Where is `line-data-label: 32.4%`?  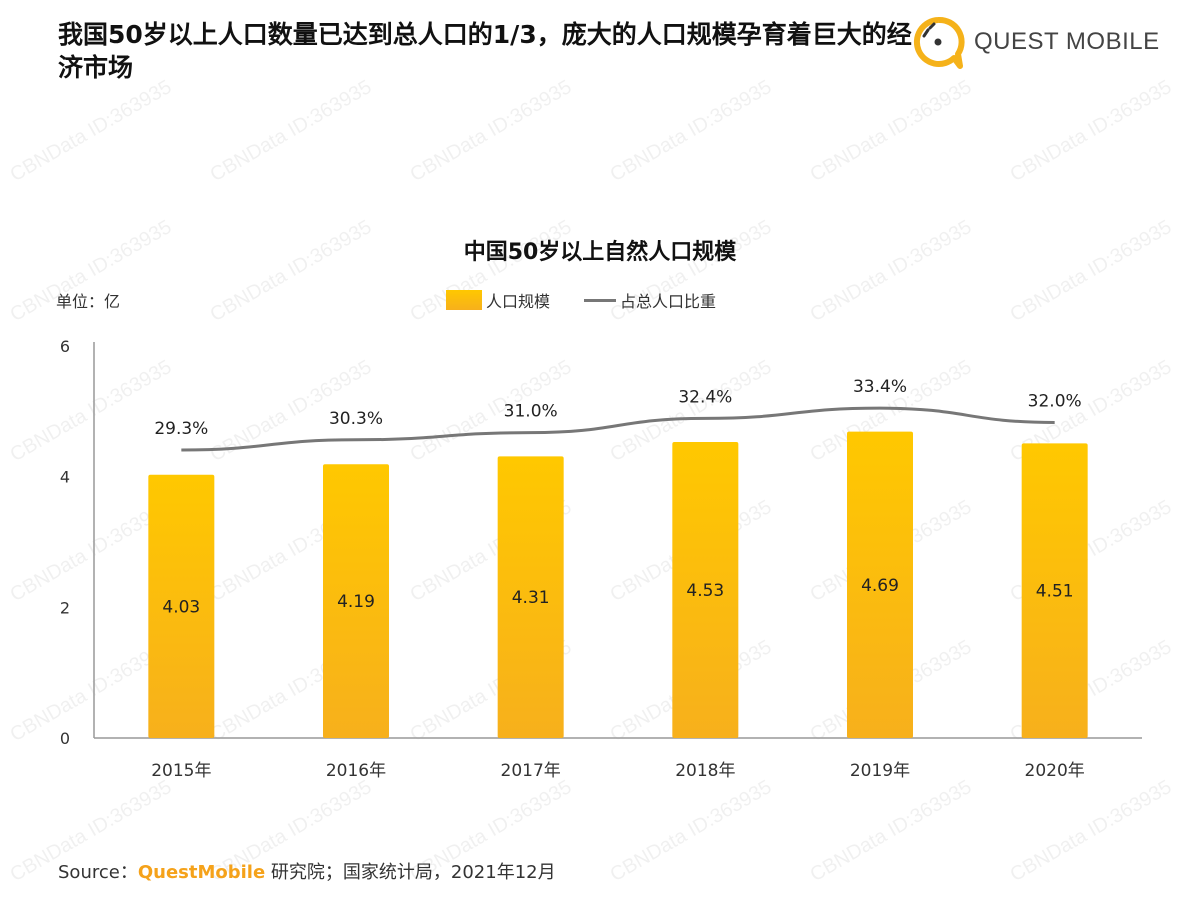 line-data-label: 32.4% is located at coordinates (705, 397).